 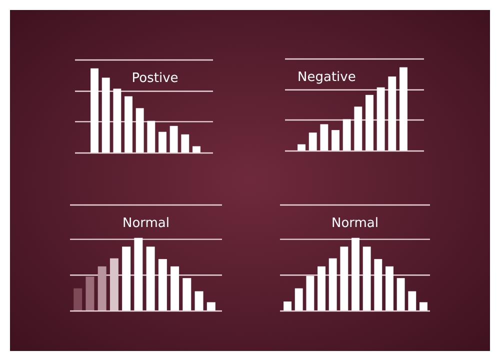 What do you see at coordinates (327, 77) in the screenshot?
I see `chart-title: Negative` at bounding box center [327, 77].